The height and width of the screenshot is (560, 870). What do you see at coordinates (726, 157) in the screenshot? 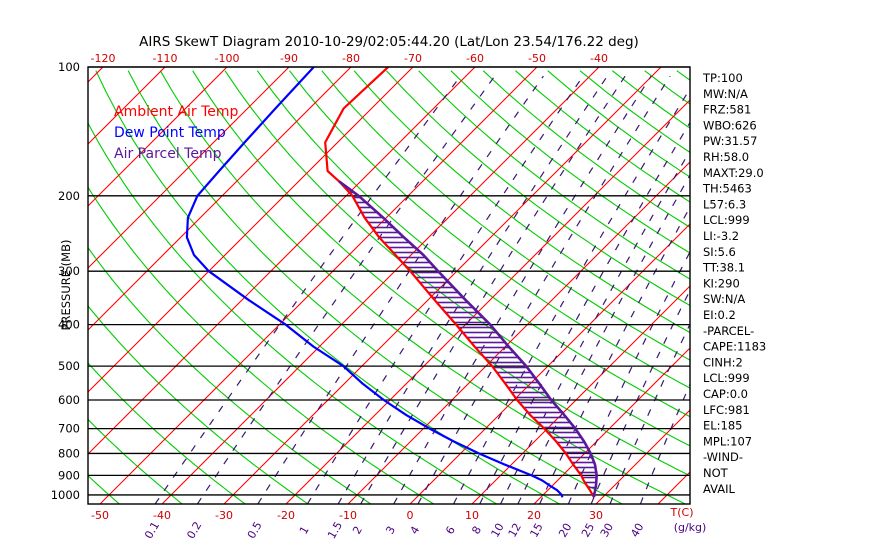
I see `stat-rh: RH:58.0` at bounding box center [726, 157].